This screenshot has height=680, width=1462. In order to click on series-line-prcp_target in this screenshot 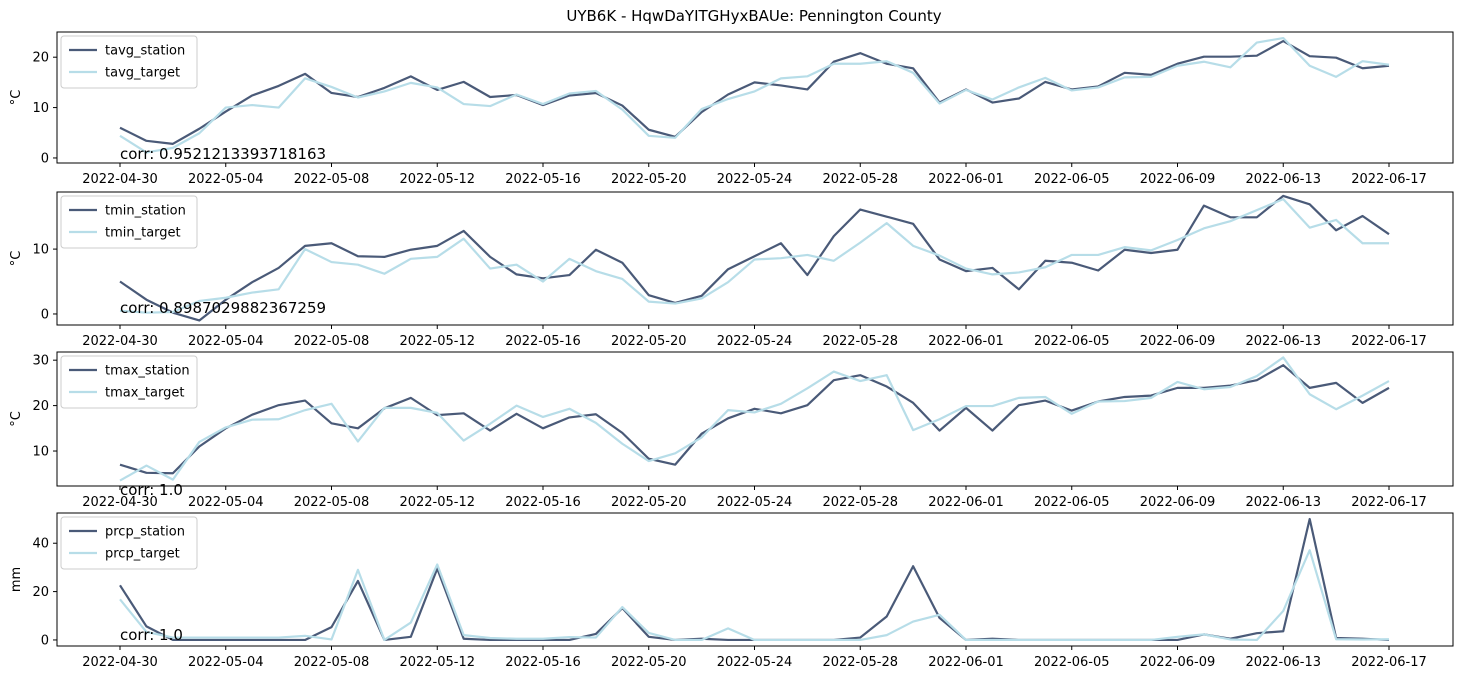, I will do `click(754, 595)`.